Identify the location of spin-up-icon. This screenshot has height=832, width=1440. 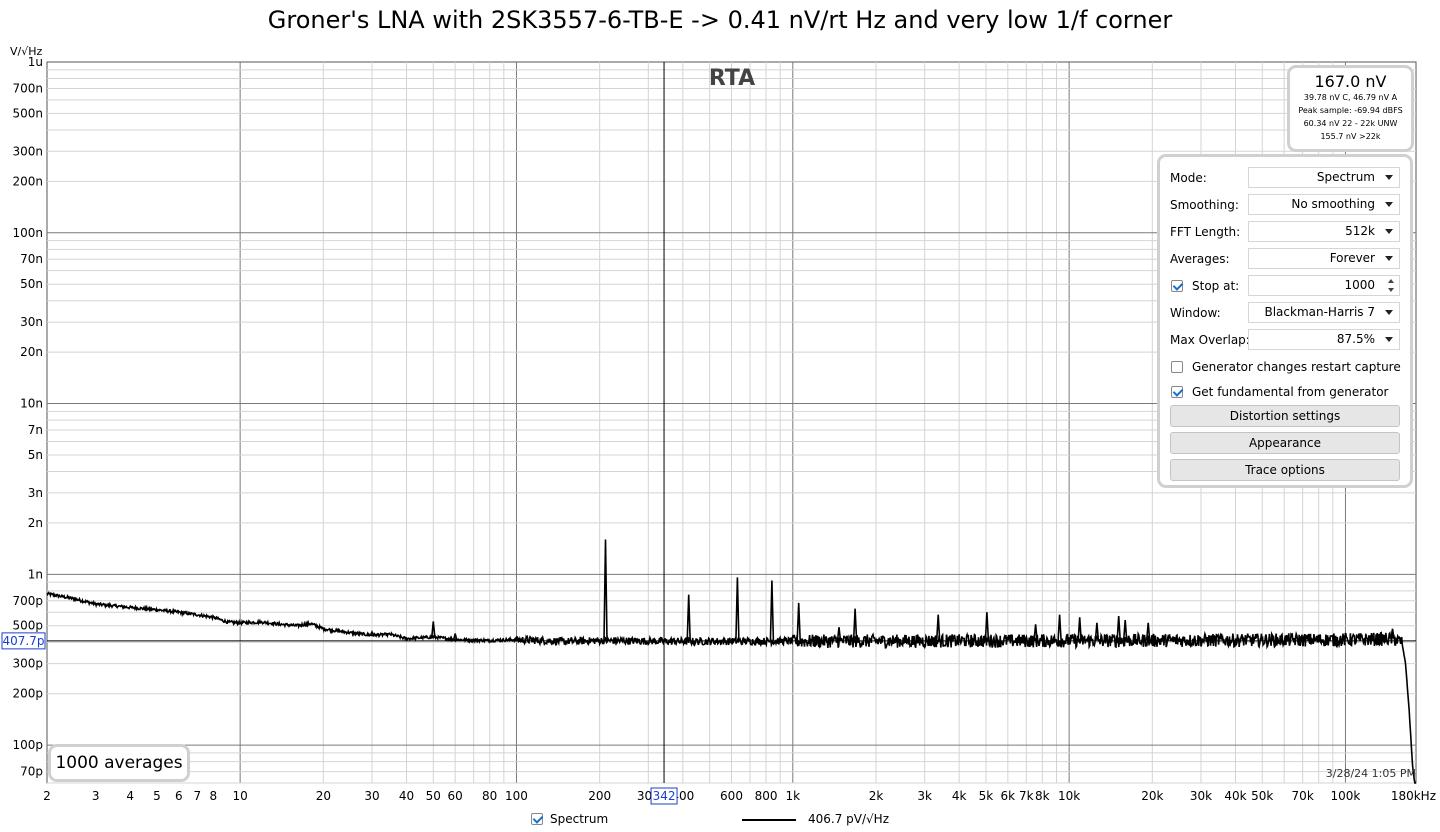
(1391, 281).